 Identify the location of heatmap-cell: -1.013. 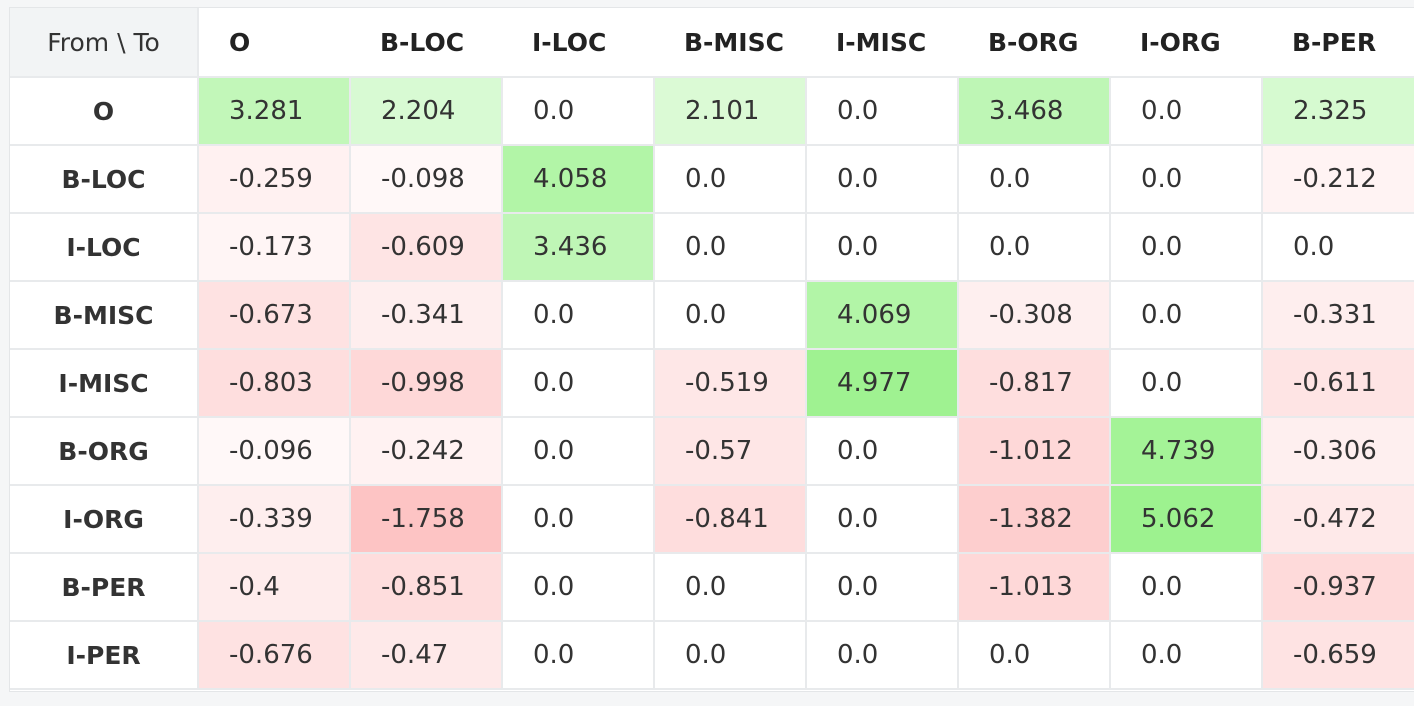
(1034, 587).